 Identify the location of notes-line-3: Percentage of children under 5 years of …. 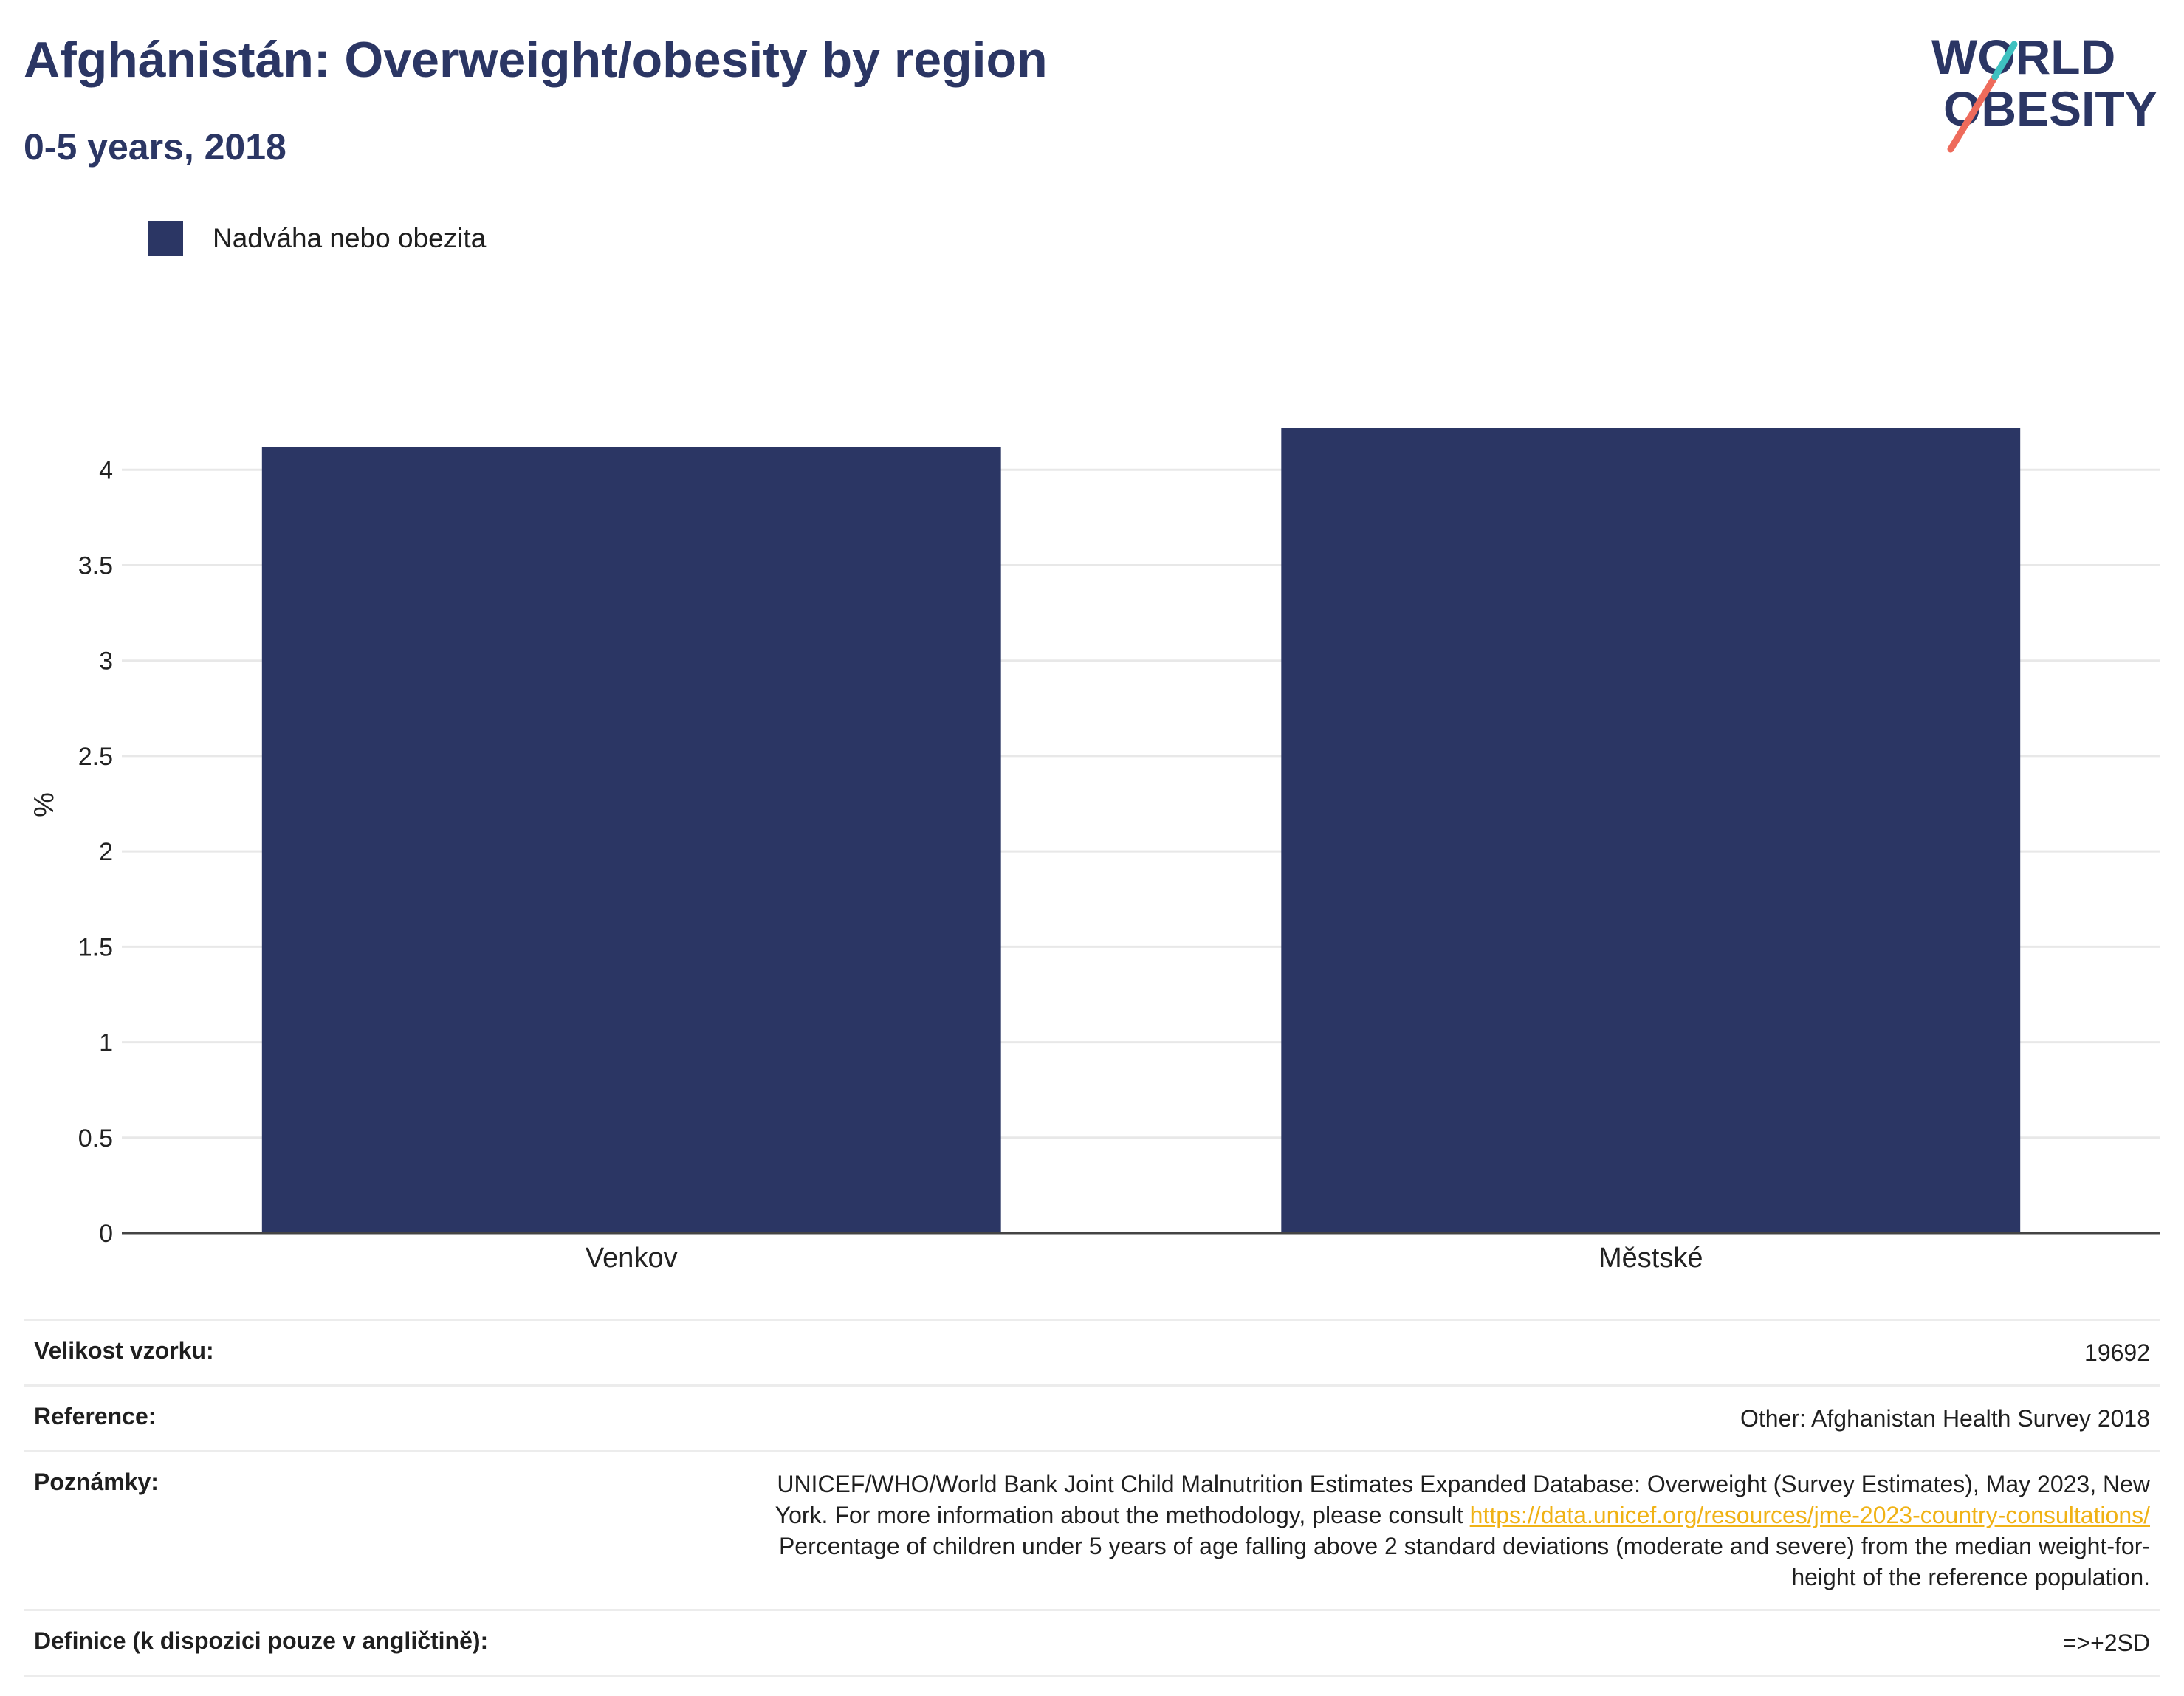
(1464, 1546).